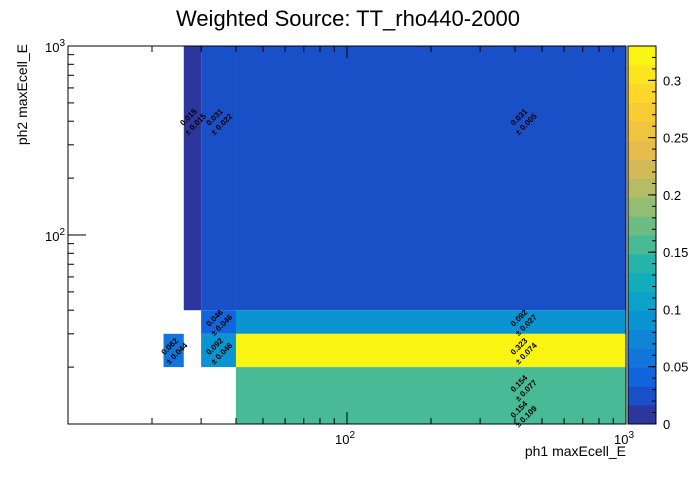  I want to click on x-tick-label: 10³, so click(624, 438).